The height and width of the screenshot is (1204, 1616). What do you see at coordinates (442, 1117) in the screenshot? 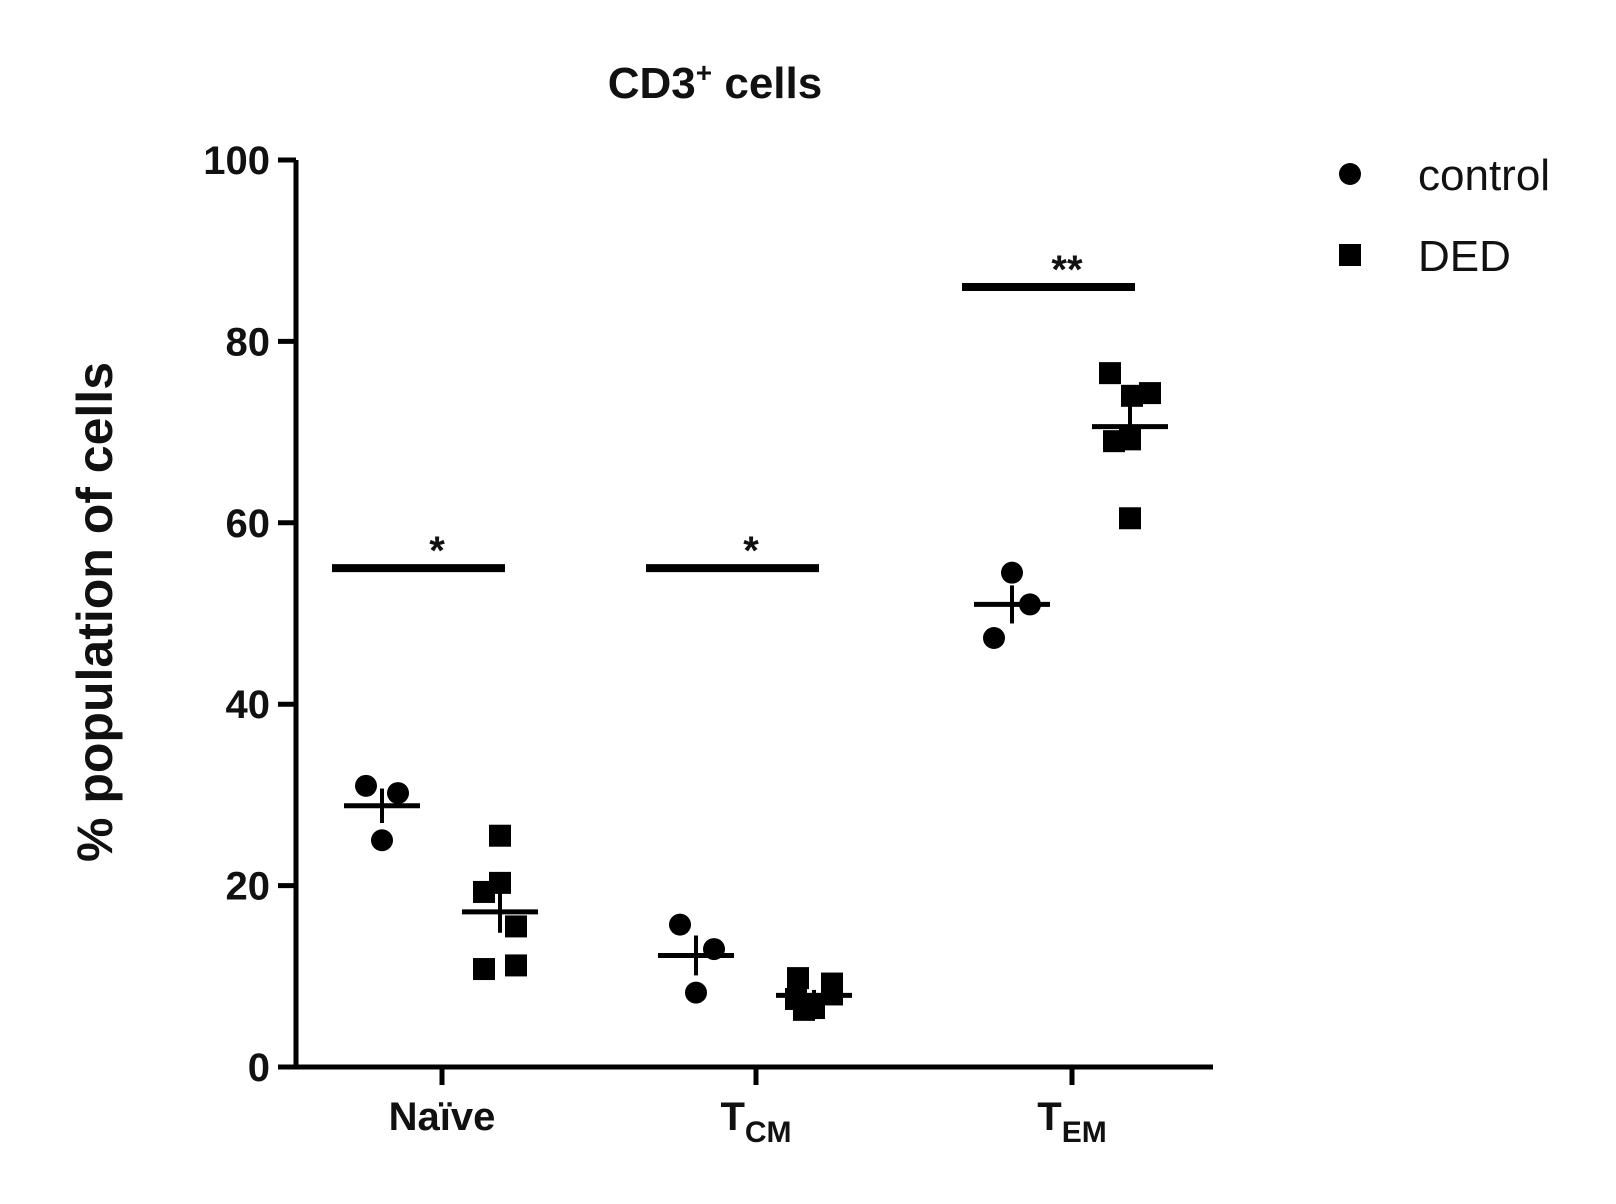
I see `x-tick-label: Naïve` at bounding box center [442, 1117].